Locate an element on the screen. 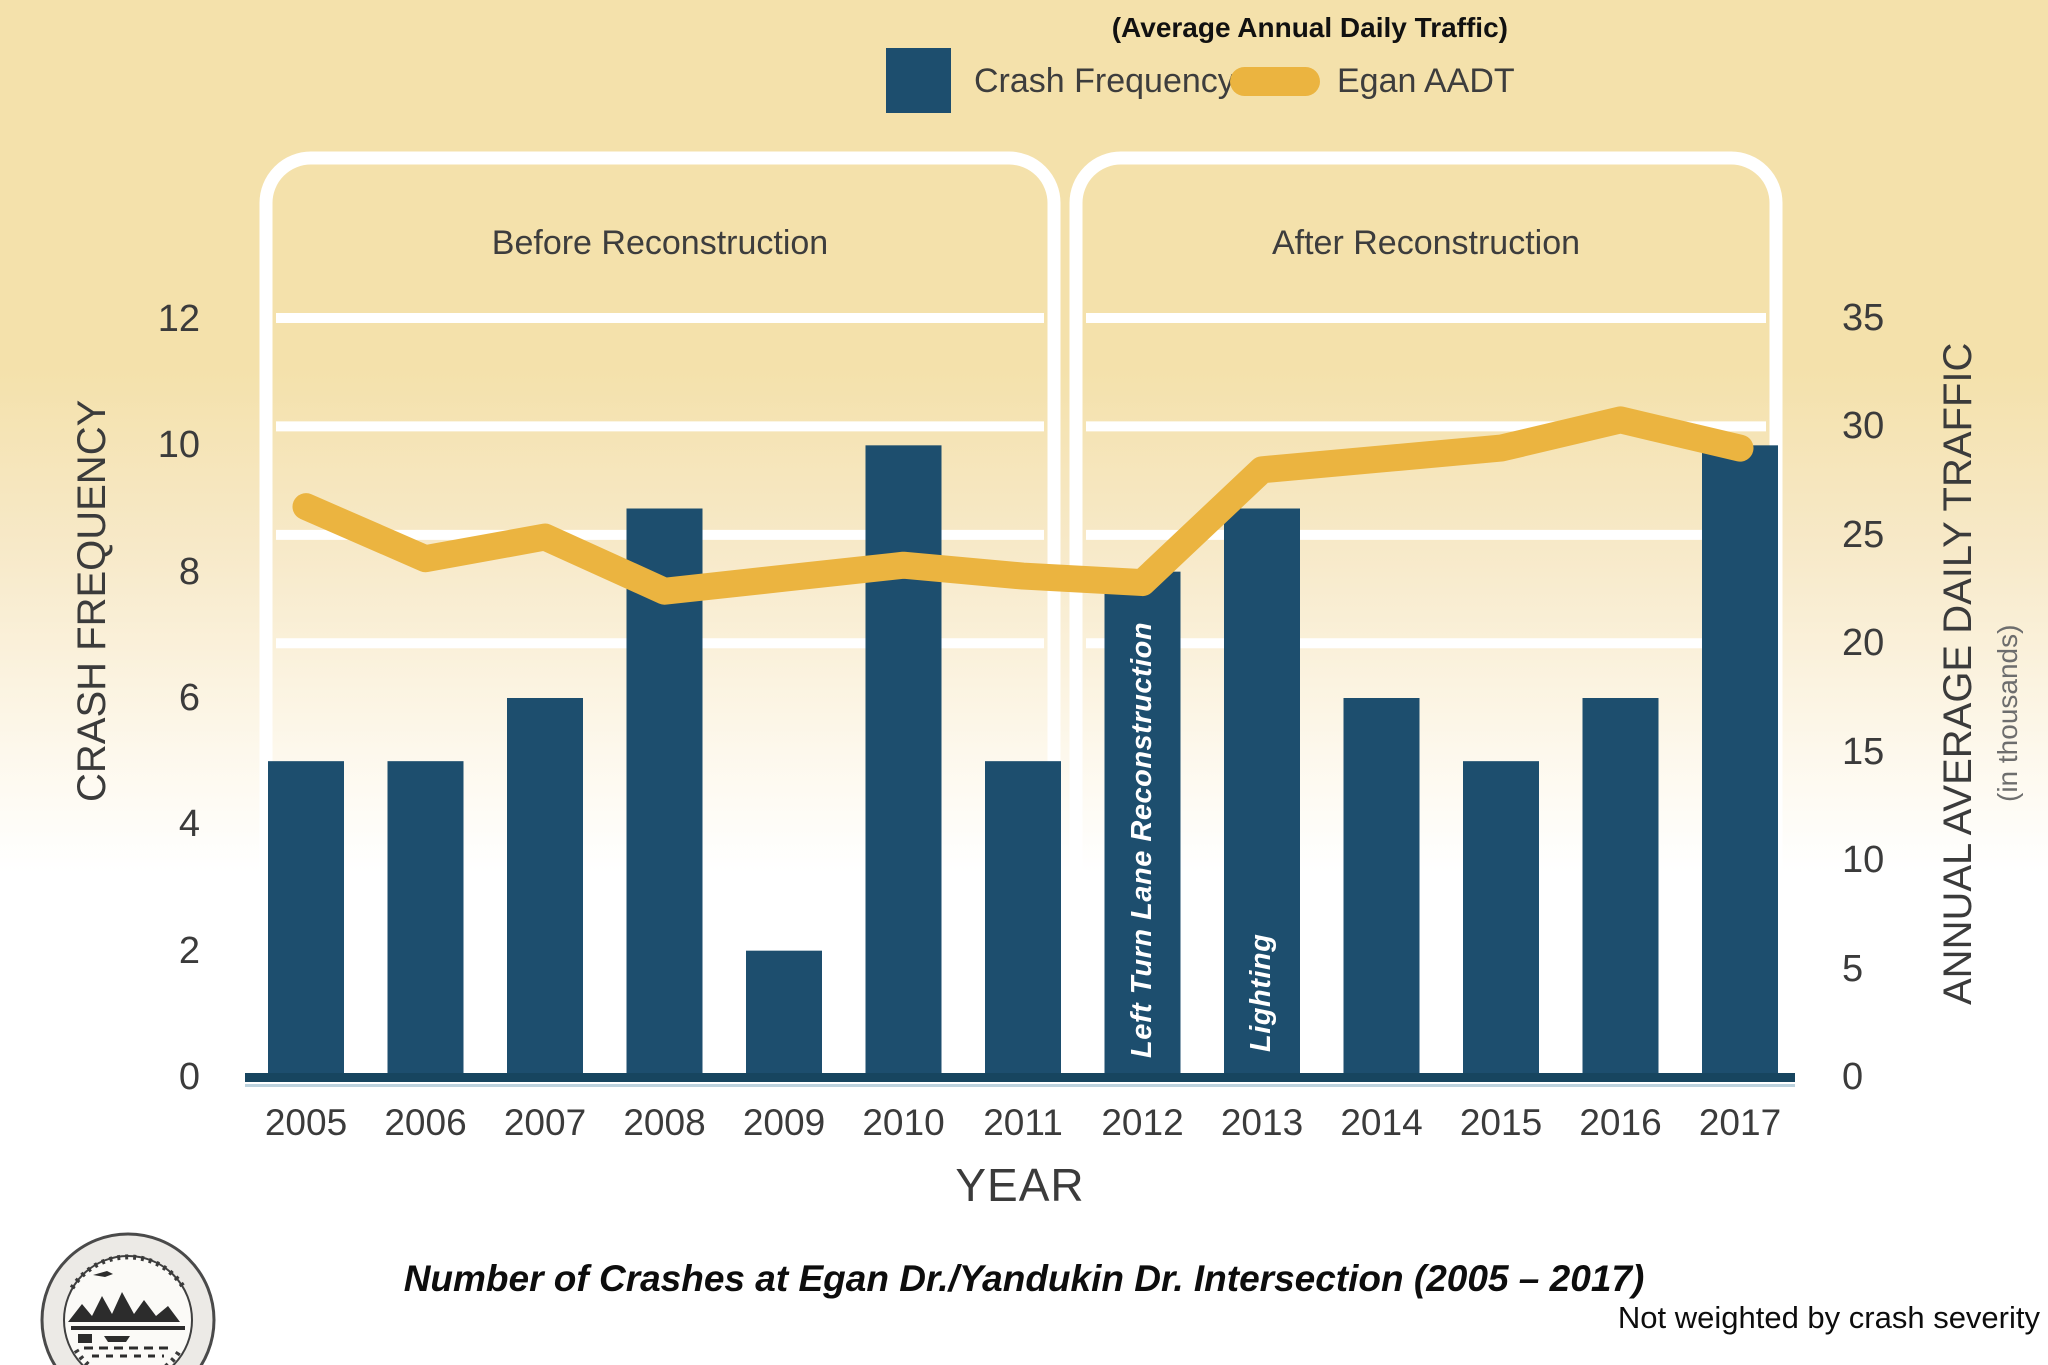 This screenshot has width=2048, height=1365. x-axis-line is located at coordinates (1020, 1077).